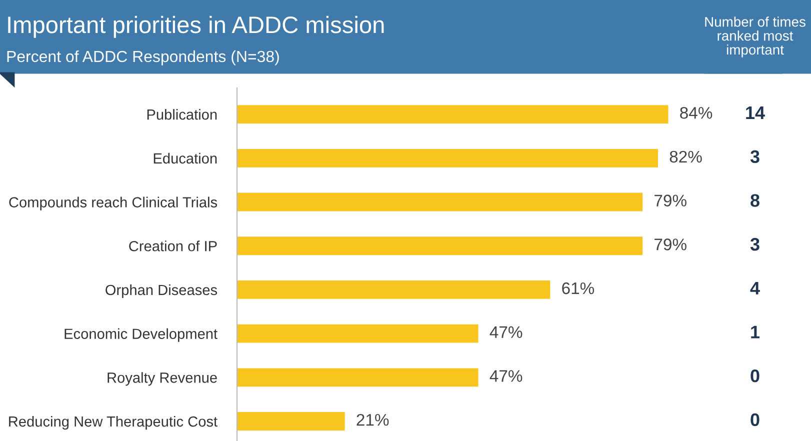 The width and height of the screenshot is (811, 441). Describe the element at coordinates (113, 203) in the screenshot. I see `y-tick-label: Compounds reach Clinical Trials` at that location.